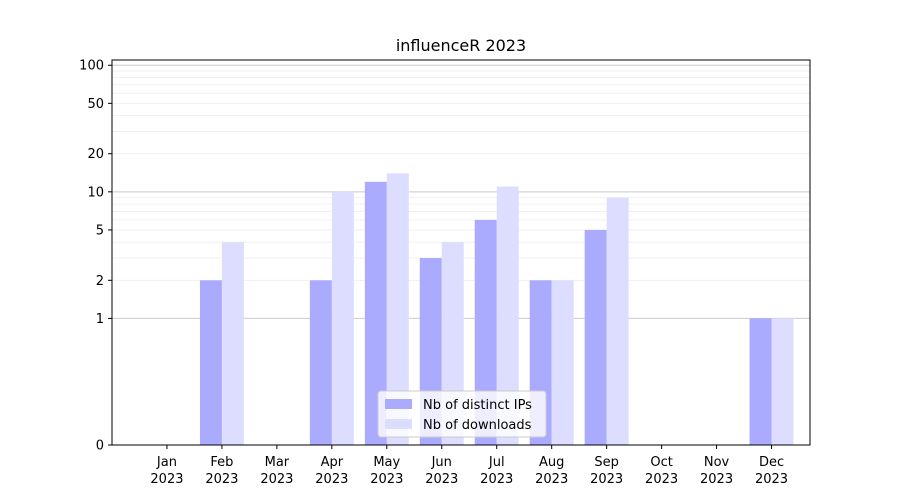  I want to click on x-tick-label: May, so click(386, 462).